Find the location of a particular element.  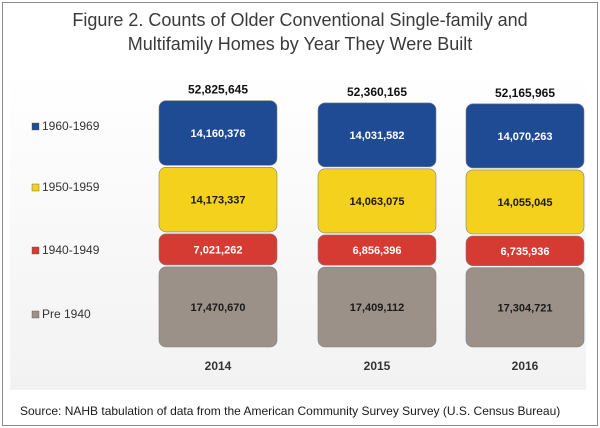

bar-segment-1950-1959-2014 is located at coordinates (218, 199).